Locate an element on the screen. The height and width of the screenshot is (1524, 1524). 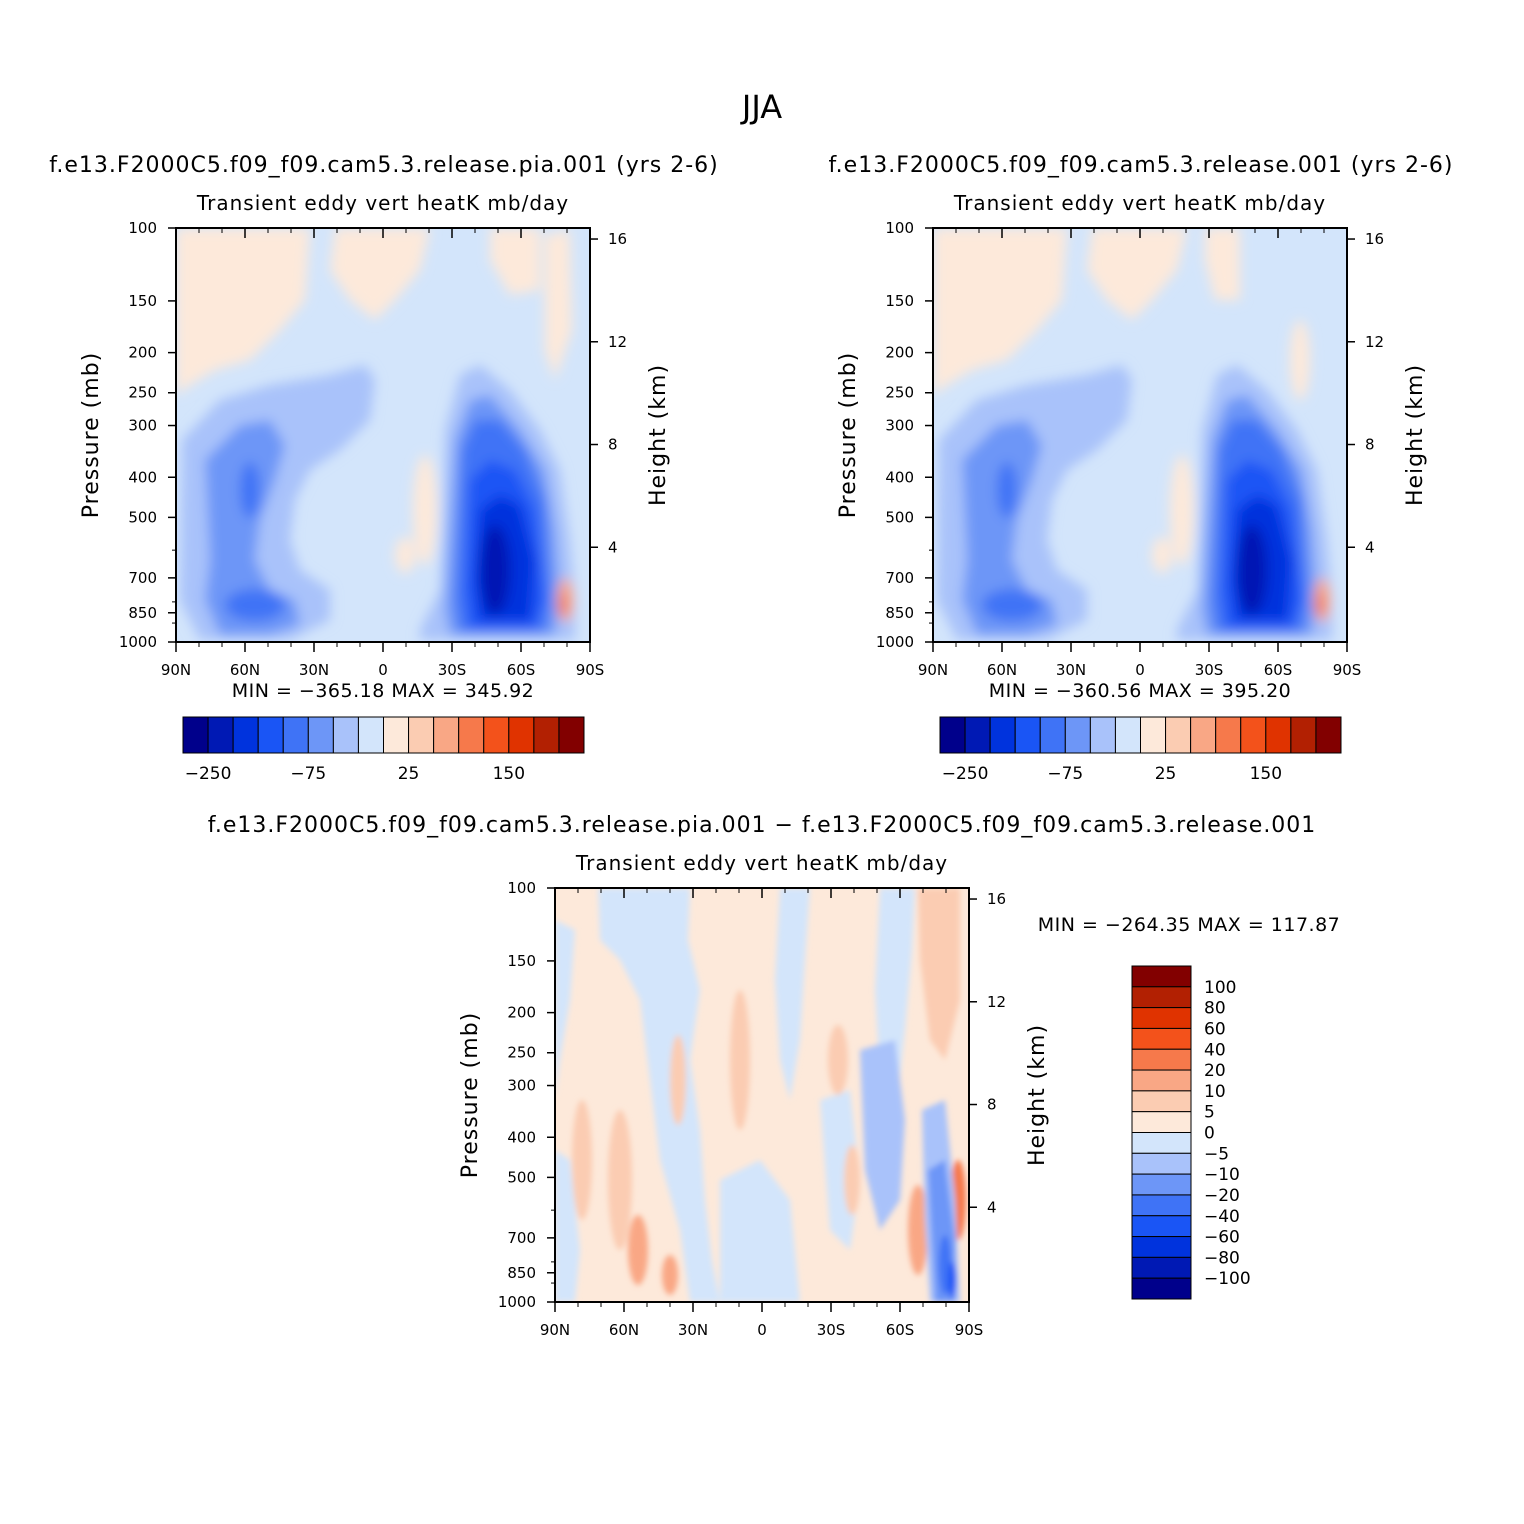
pressure-tick-label: 500 is located at coordinates (899, 517).